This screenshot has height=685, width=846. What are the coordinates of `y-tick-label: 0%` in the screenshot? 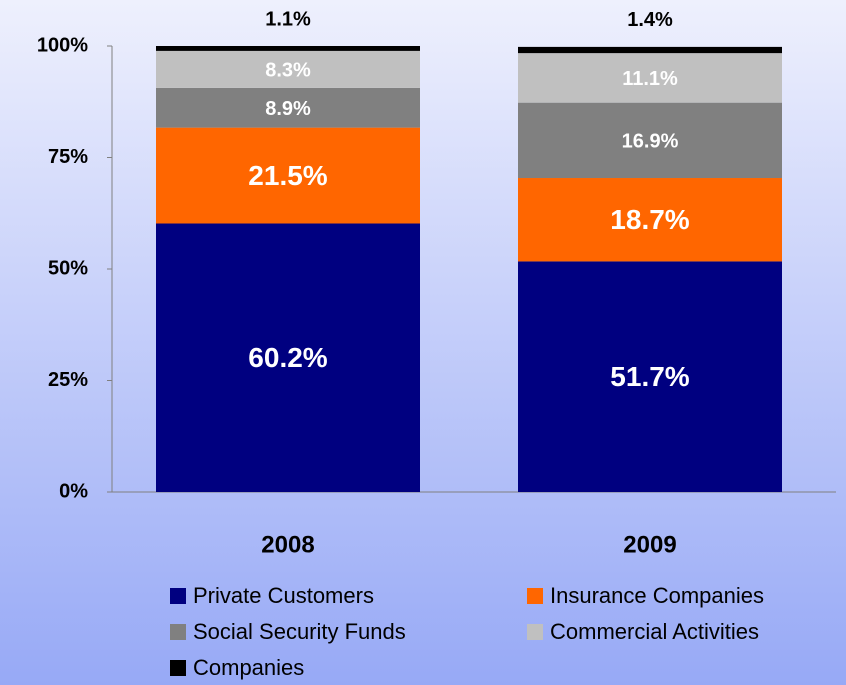 It's located at (73, 491).